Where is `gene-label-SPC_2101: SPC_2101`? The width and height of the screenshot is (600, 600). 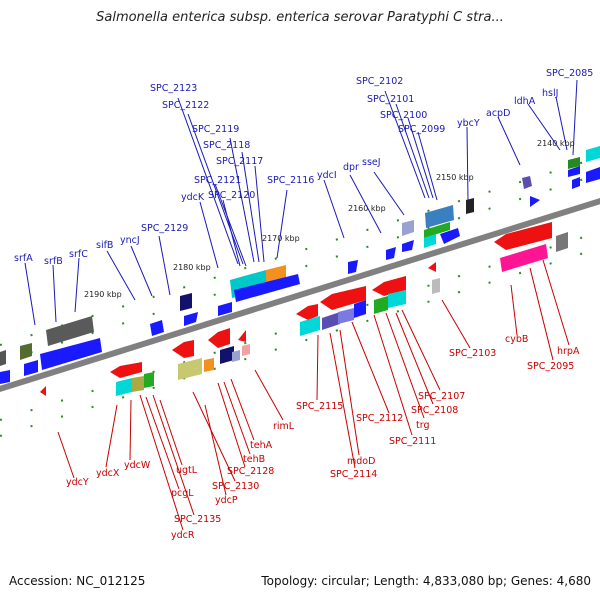 gene-label-SPC_2101: SPC_2101 is located at coordinates (390, 99).